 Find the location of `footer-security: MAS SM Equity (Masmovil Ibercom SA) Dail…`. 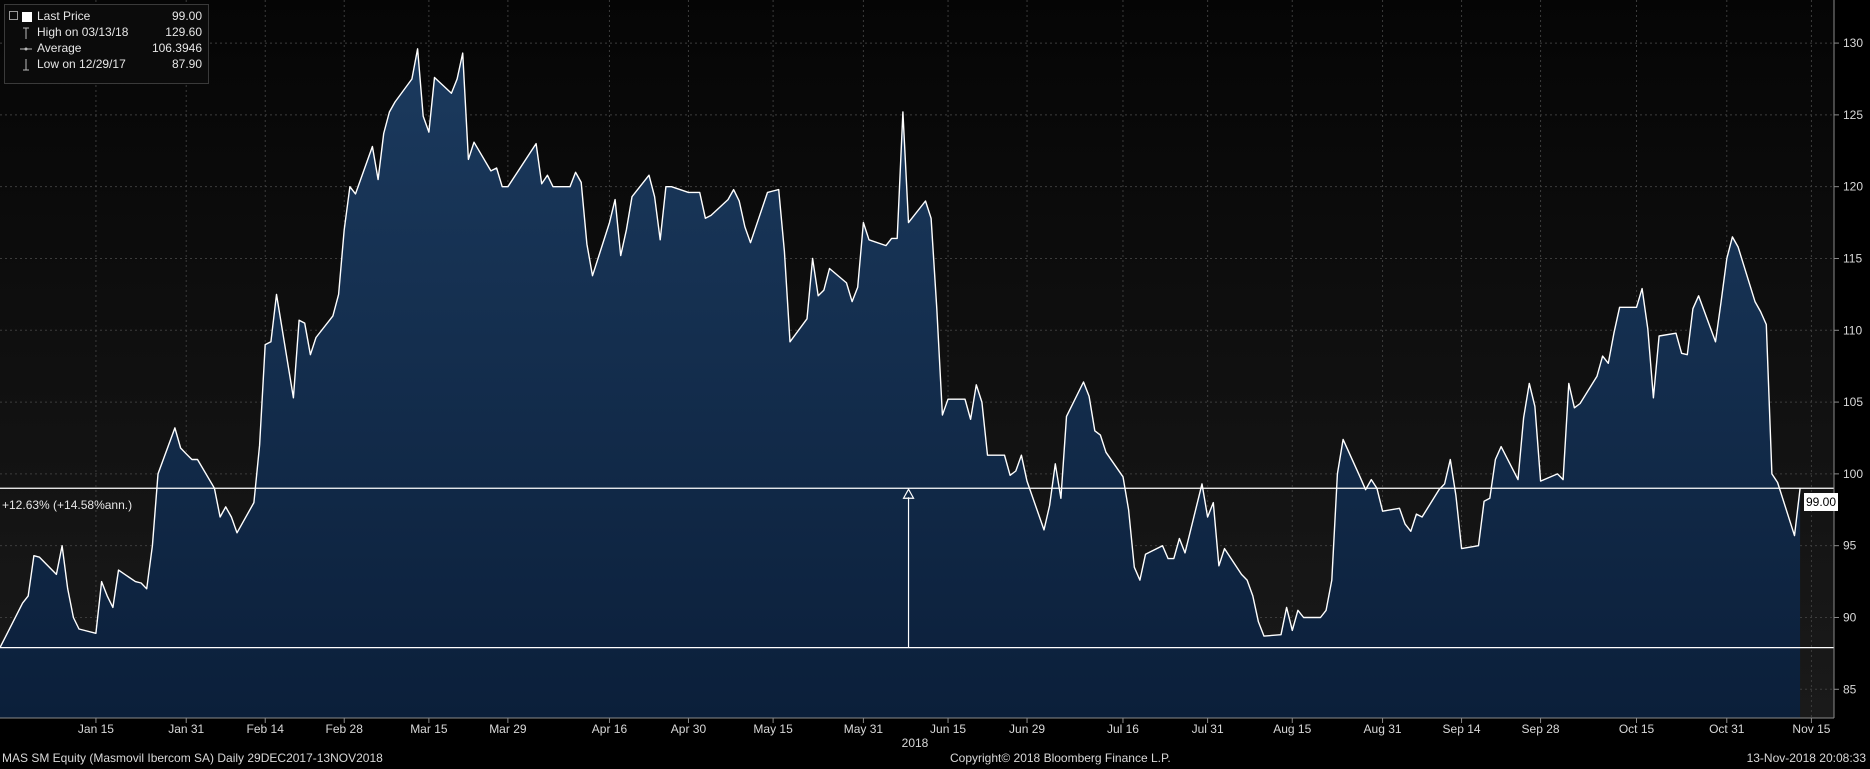

footer-security: MAS SM Equity (Masmovil Ibercom SA) Dail… is located at coordinates (192, 758).